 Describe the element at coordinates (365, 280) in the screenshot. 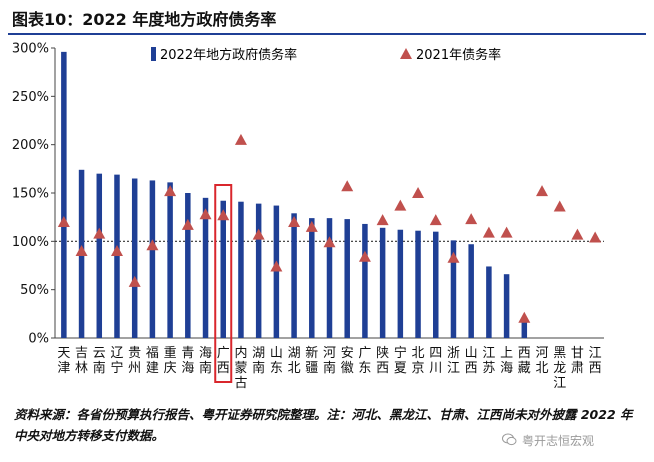

I see `bar-广东` at that location.